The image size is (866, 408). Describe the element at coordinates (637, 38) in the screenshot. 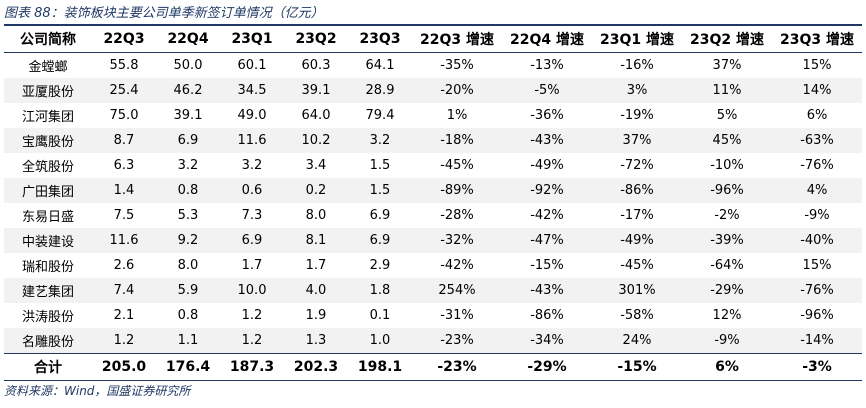

I see `header-cell: 23Q1 增速` at that location.